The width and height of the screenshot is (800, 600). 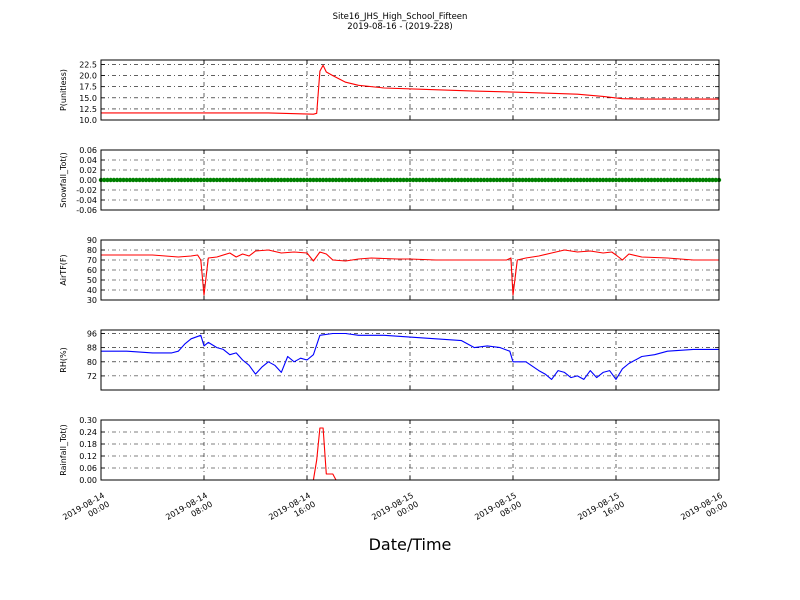 I want to click on x-tick-label: 2019-08-1408:00, so click(x=189, y=511).